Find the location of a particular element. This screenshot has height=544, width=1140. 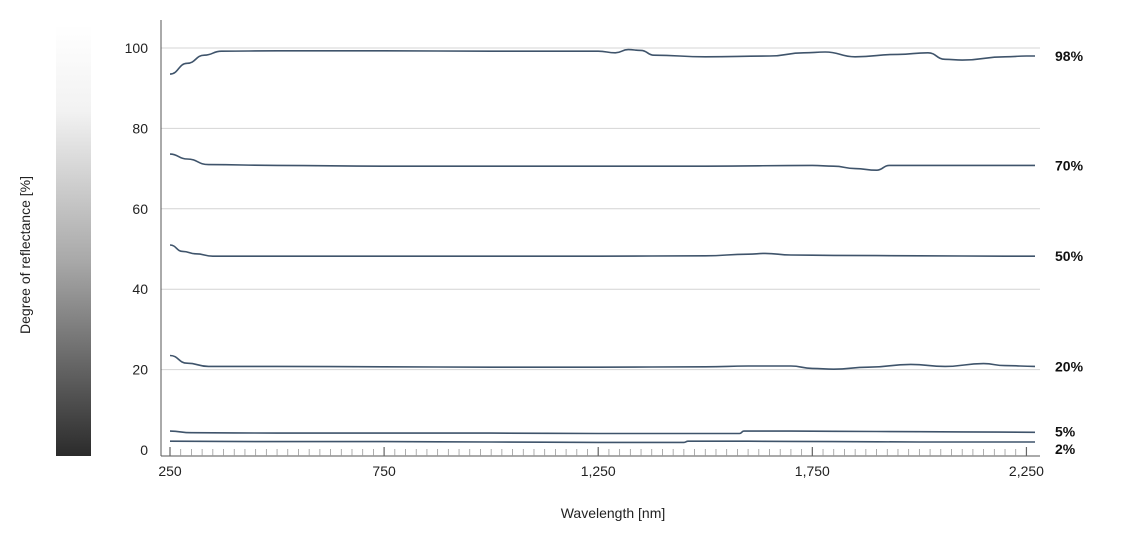

y-tick-label-40: 40 is located at coordinates (140, 289).